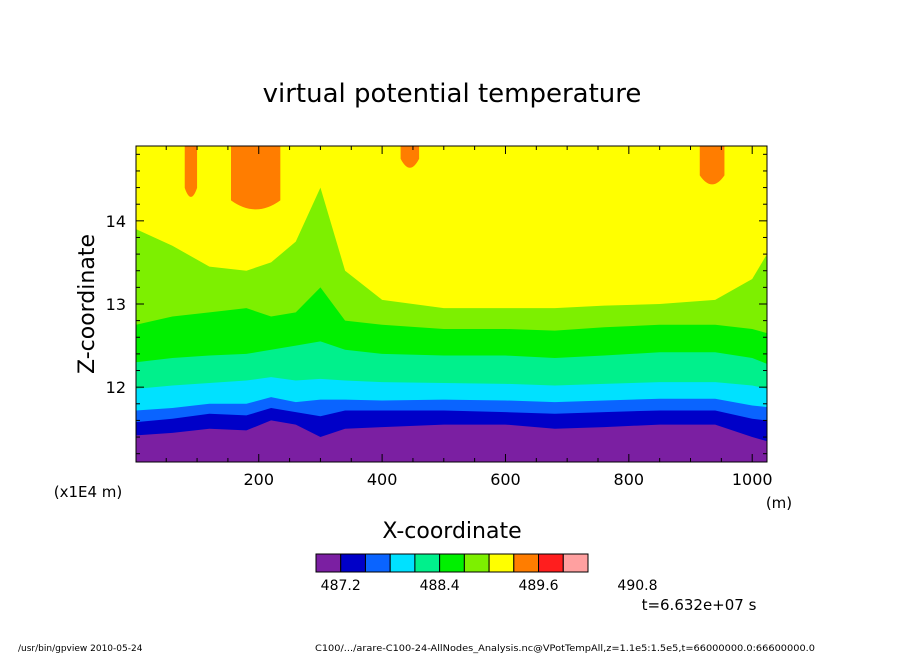 The height and width of the screenshot is (654, 904). Describe the element at coordinates (779, 503) in the screenshot. I see `x-unit-label: (m)` at that location.